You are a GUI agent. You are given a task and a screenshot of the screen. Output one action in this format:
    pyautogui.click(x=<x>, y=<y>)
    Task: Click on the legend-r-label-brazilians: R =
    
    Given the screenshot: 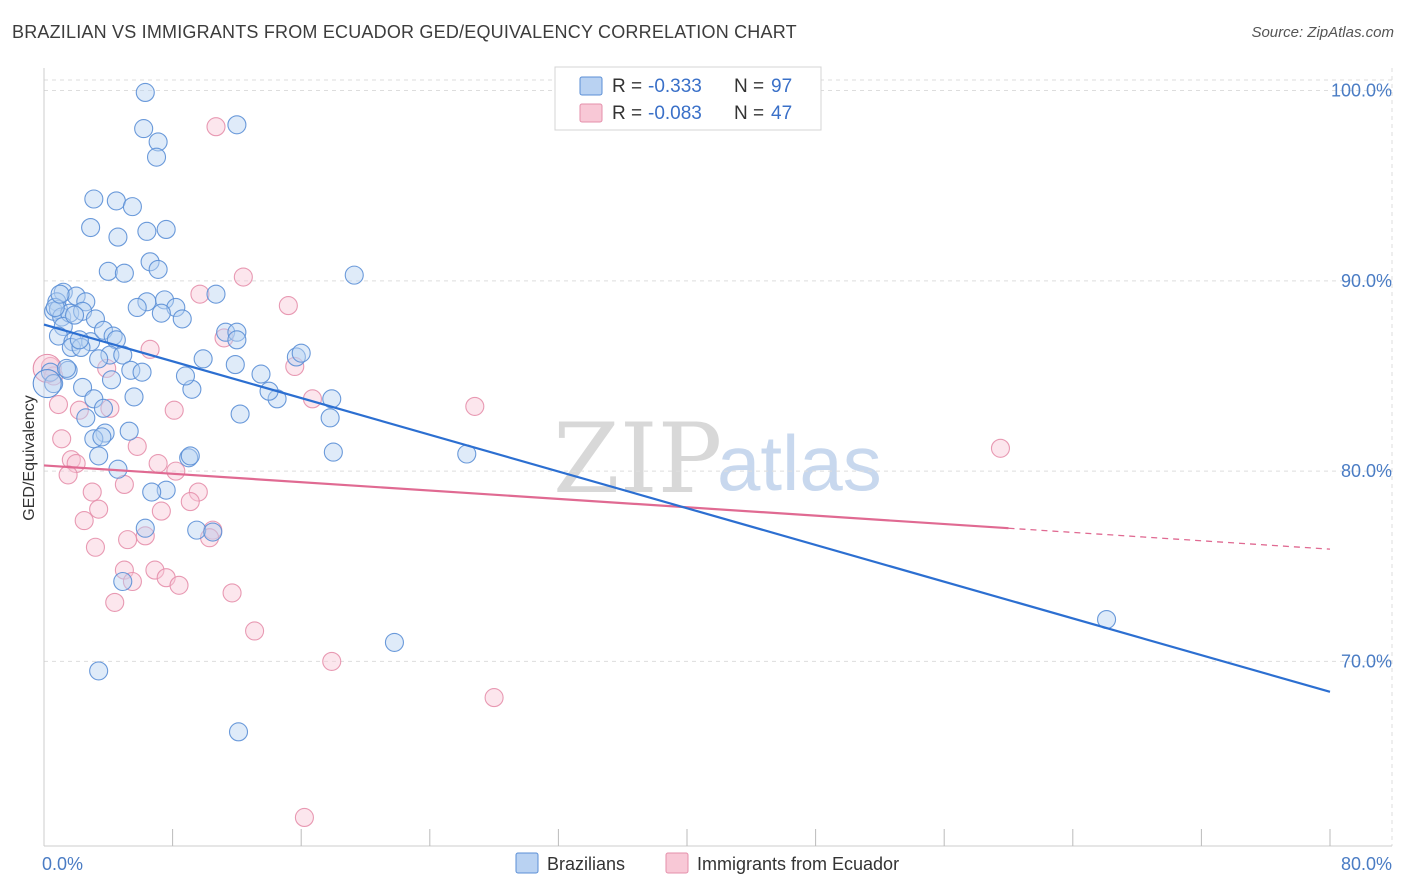 What is the action you would take?
    pyautogui.click(x=627, y=86)
    